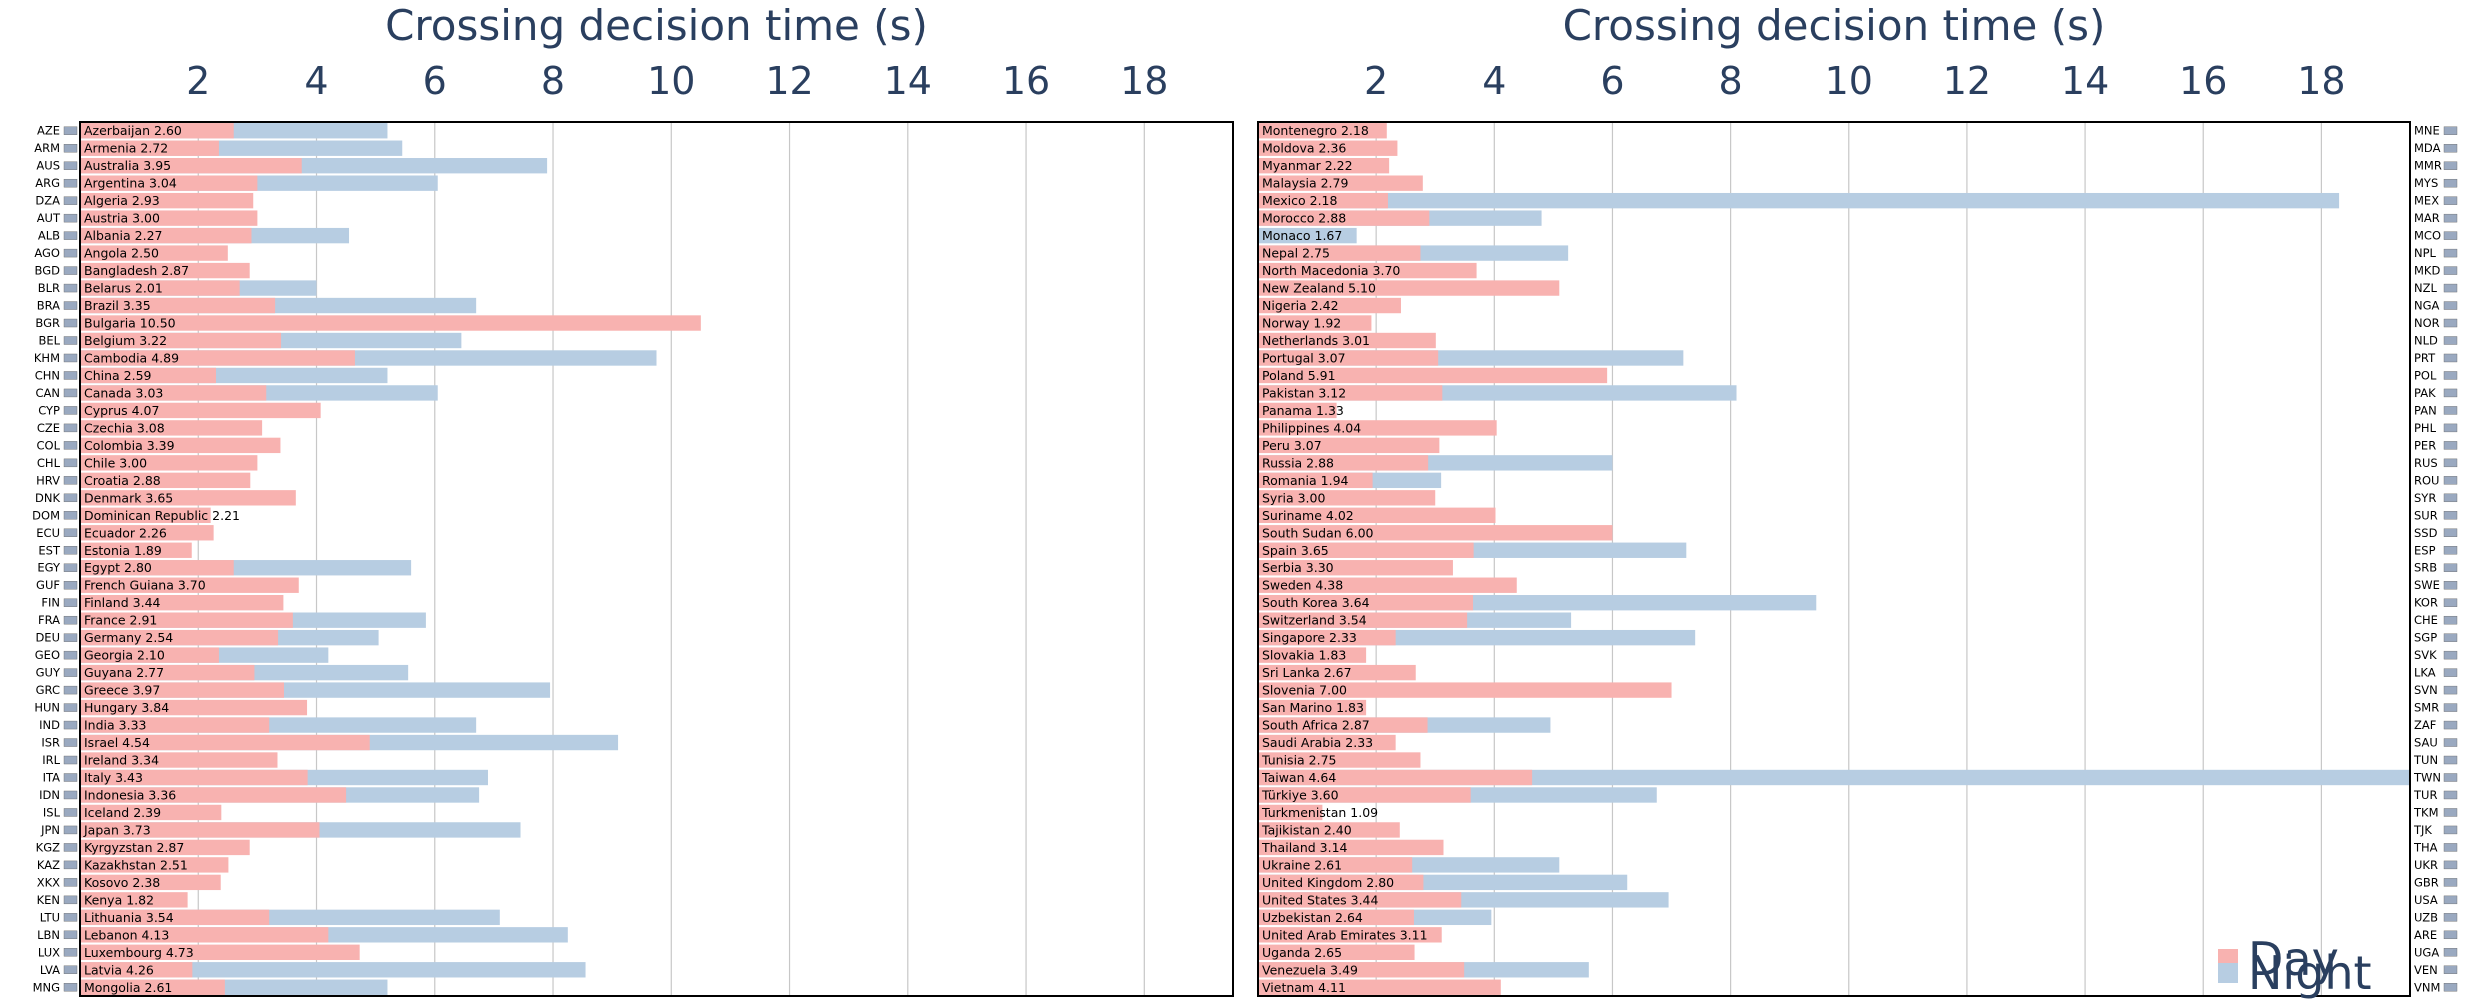  I want to click on bar-label: Kyrgyzstan 2.87, so click(134, 847).